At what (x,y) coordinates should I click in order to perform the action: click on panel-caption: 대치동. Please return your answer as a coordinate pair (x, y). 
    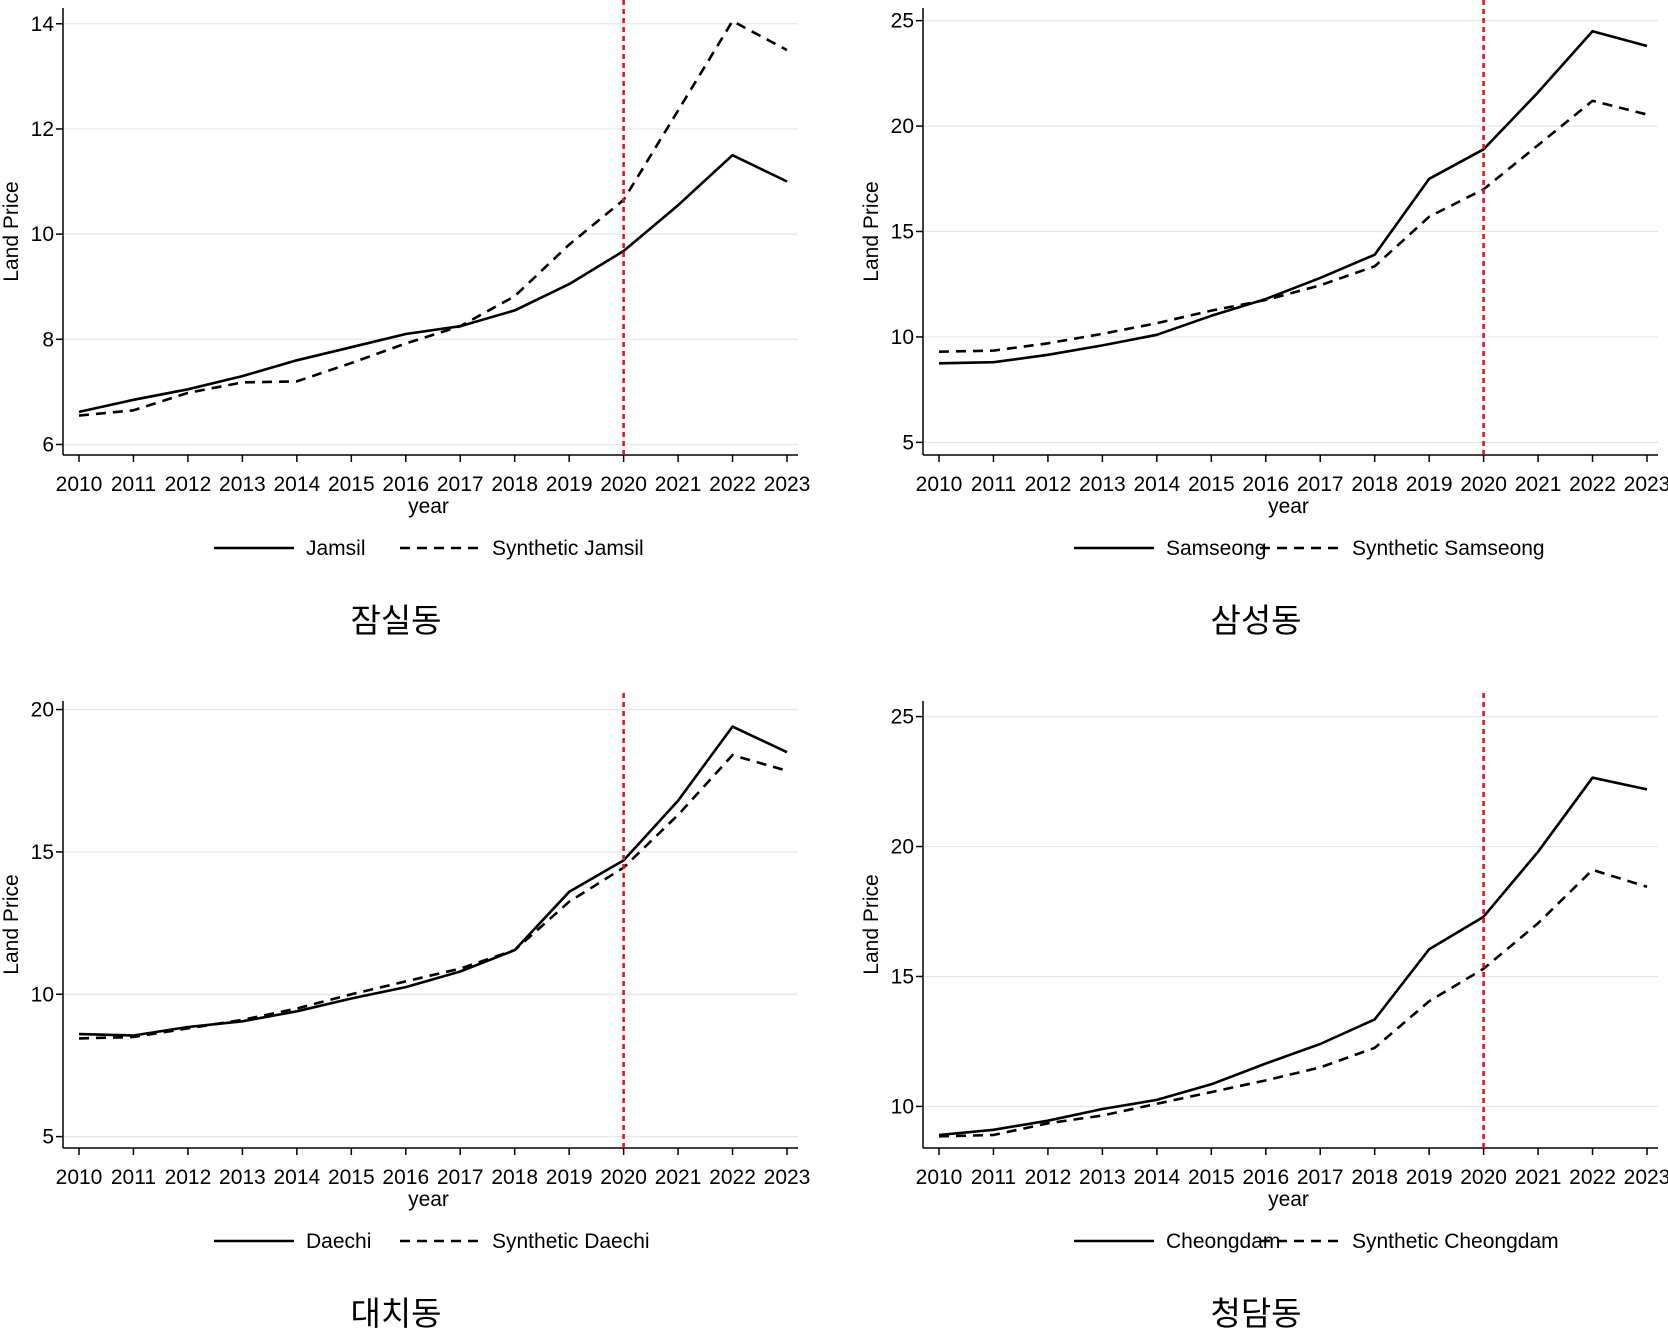
    Looking at the image, I should click on (395, 1313).